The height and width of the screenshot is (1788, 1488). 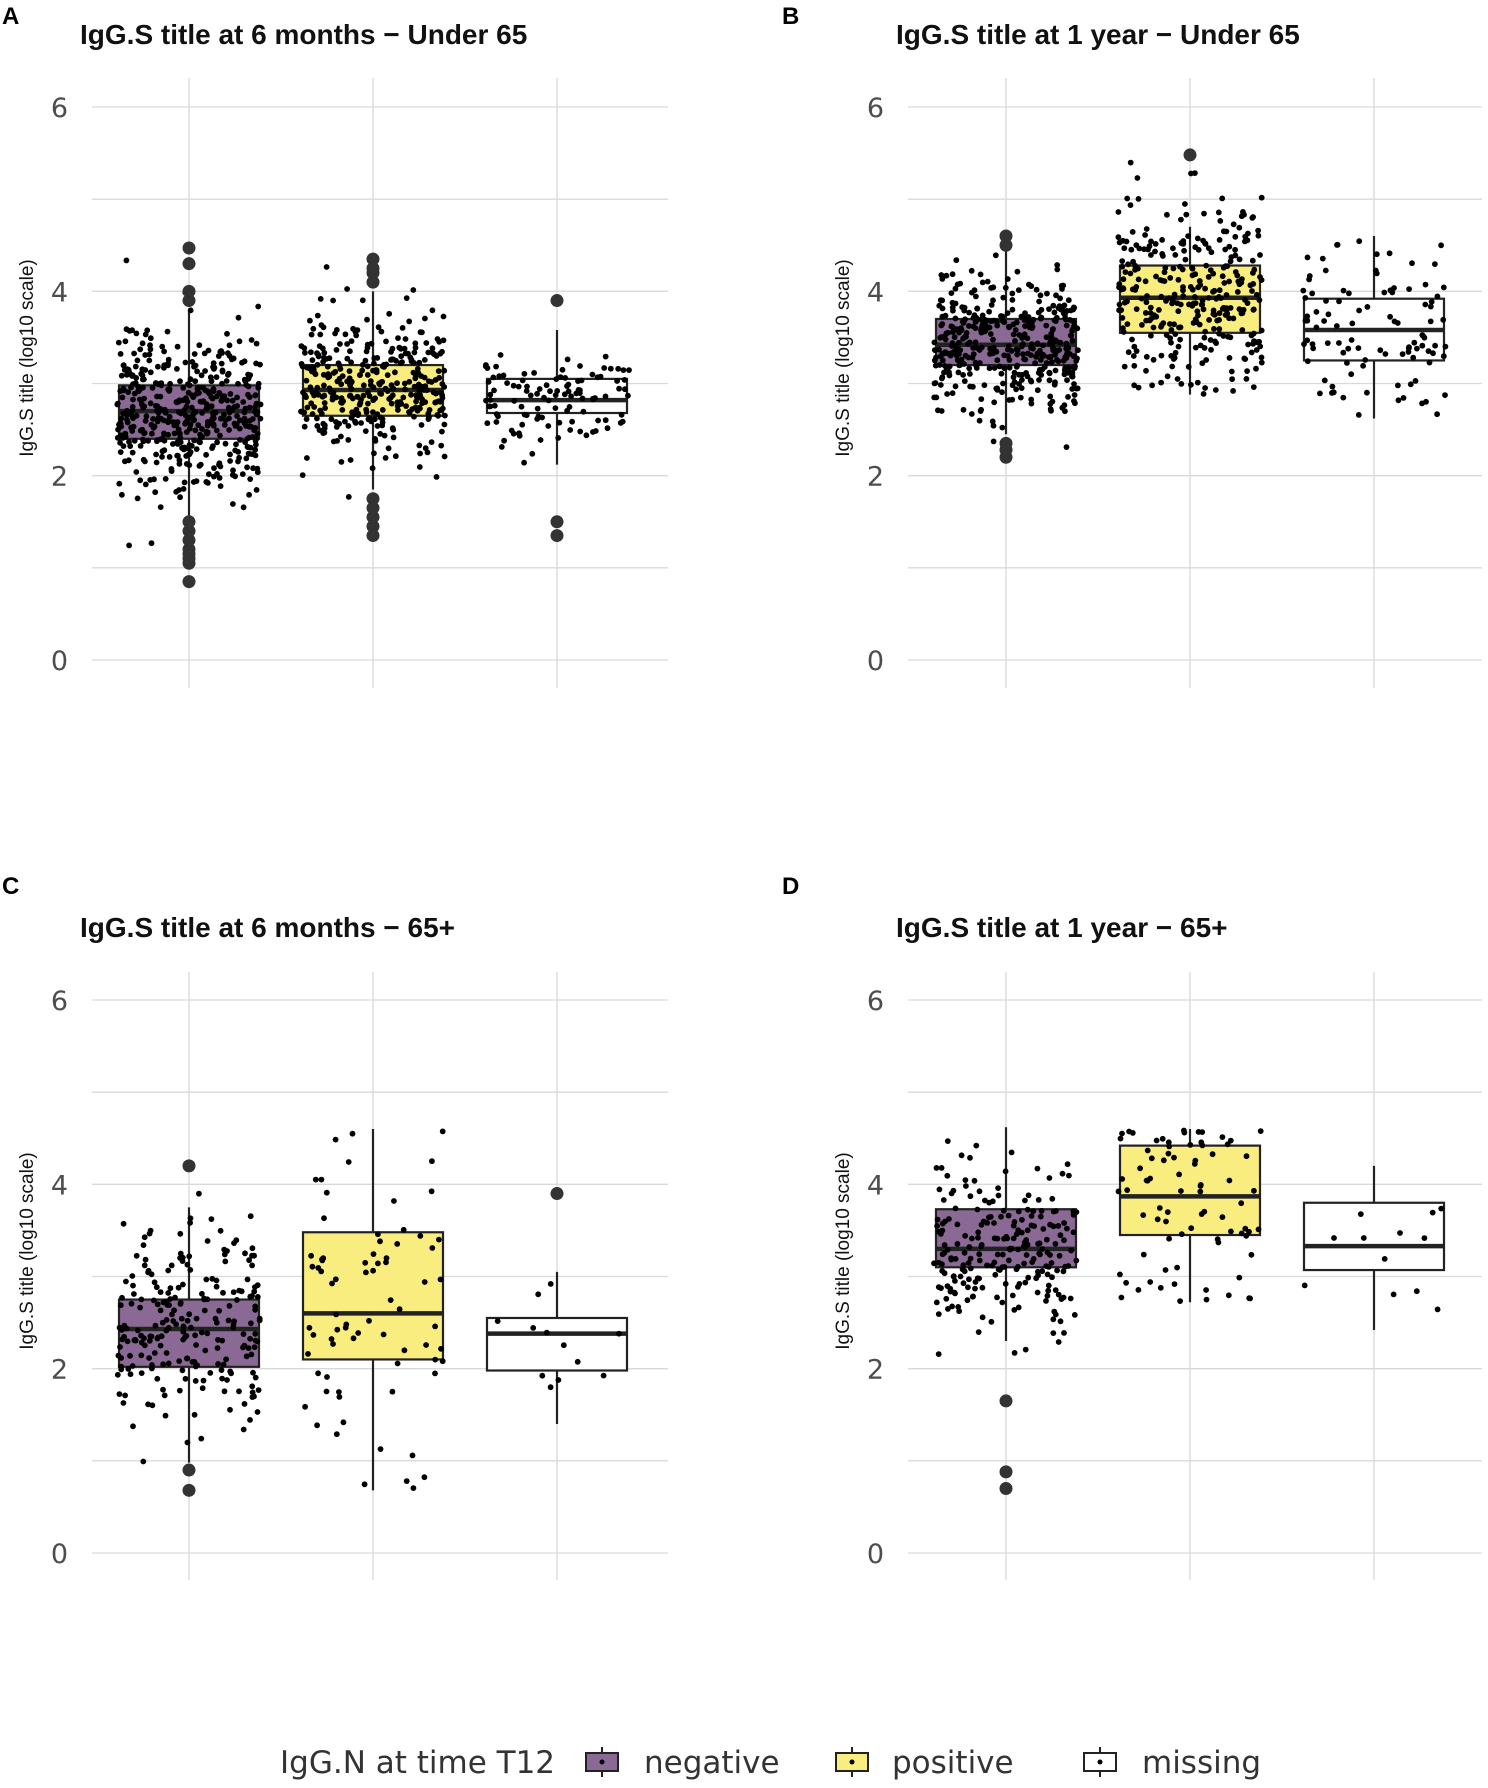 I want to click on legend-key-positive, so click(x=852, y=1762).